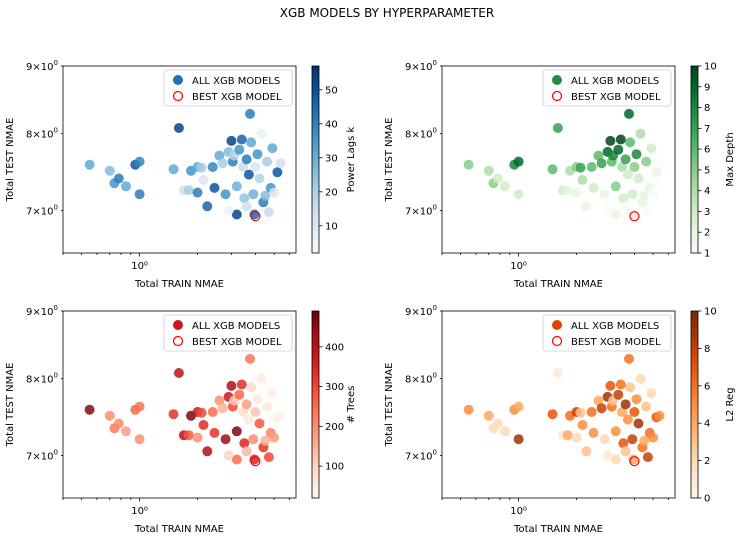 The height and width of the screenshot is (541, 740). I want to click on chart4-legend-marker-best, so click(557, 341).